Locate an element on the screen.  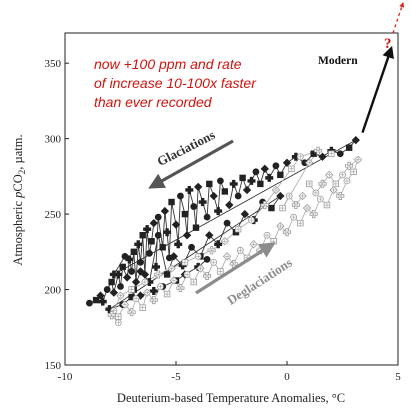
data-point-light-4-hatch is located at coordinates (136, 298).